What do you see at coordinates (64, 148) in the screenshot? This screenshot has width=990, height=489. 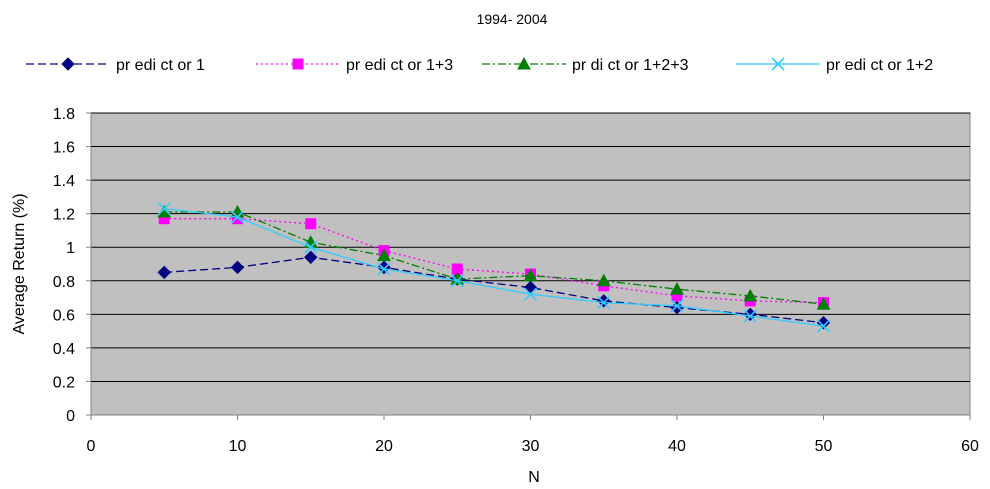 I see `y-tick-label: 1.6` at bounding box center [64, 148].